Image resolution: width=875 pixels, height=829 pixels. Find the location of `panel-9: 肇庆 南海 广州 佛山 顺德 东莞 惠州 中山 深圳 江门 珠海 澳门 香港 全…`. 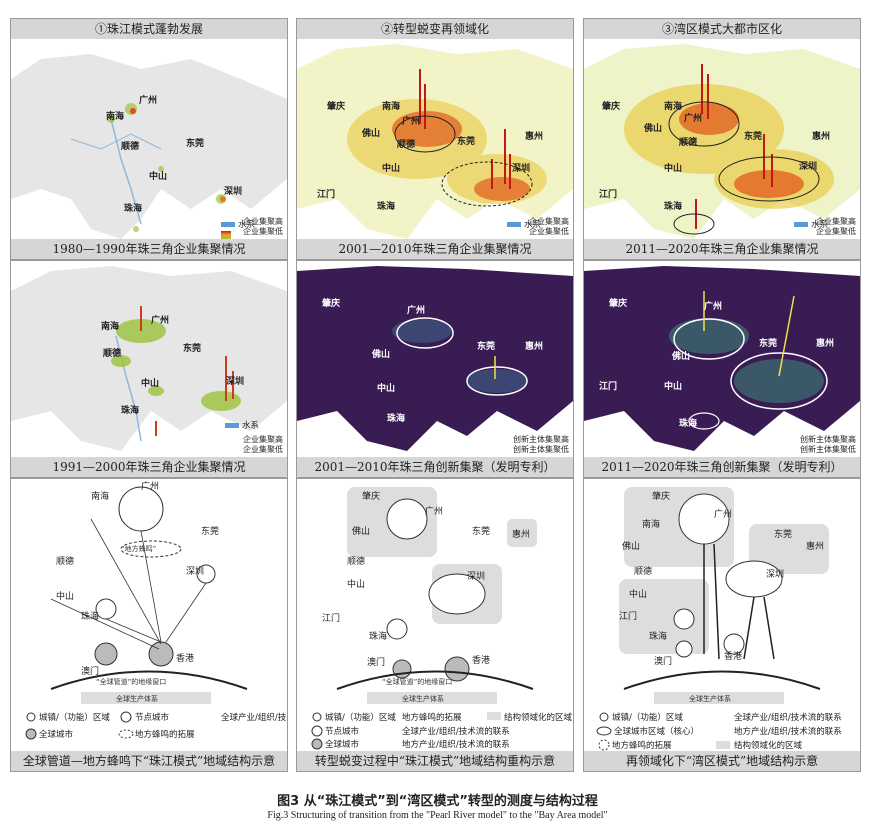

panel-9: 肇庆 南海 广州 佛山 顺德 东莞 惠州 中山 深圳 江门 珠海 澳门 香港 全… is located at coordinates (722, 625).